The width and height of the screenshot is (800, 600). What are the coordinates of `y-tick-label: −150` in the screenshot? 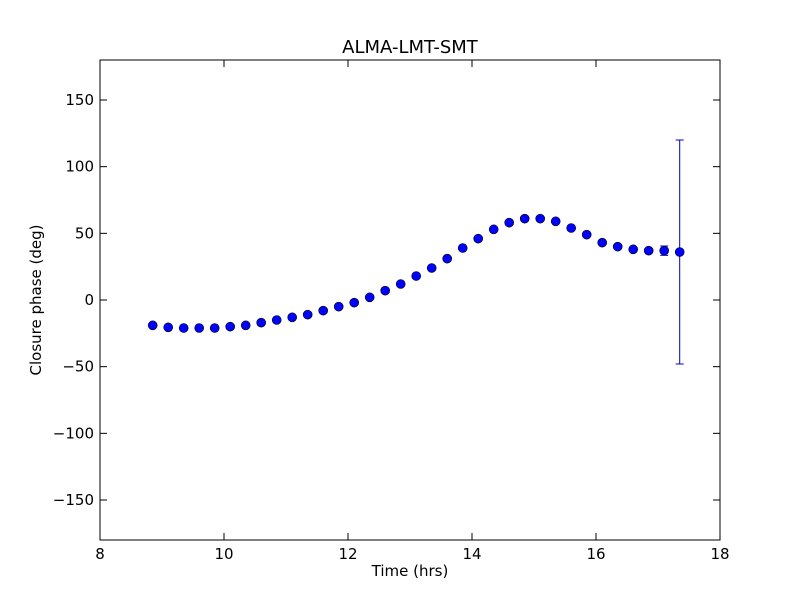 It's located at (73, 500).